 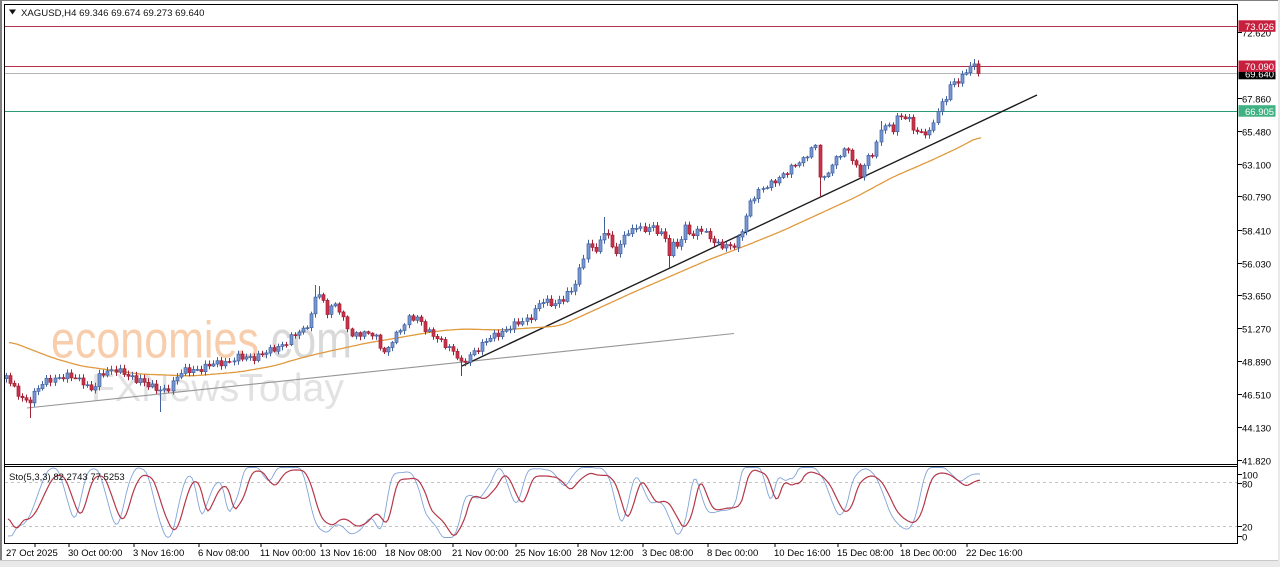 What do you see at coordinates (413, 553) in the screenshot?
I see `svg-text: 18 Nov 08:00` at bounding box center [413, 553].